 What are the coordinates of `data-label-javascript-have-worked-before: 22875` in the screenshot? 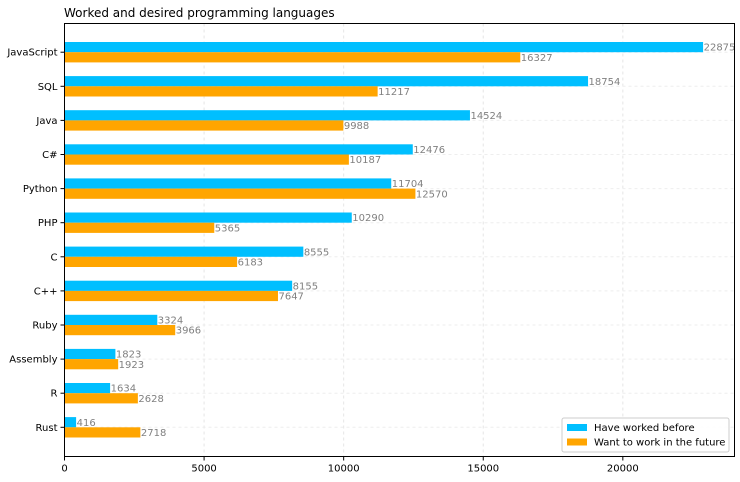 It's located at (720, 48).